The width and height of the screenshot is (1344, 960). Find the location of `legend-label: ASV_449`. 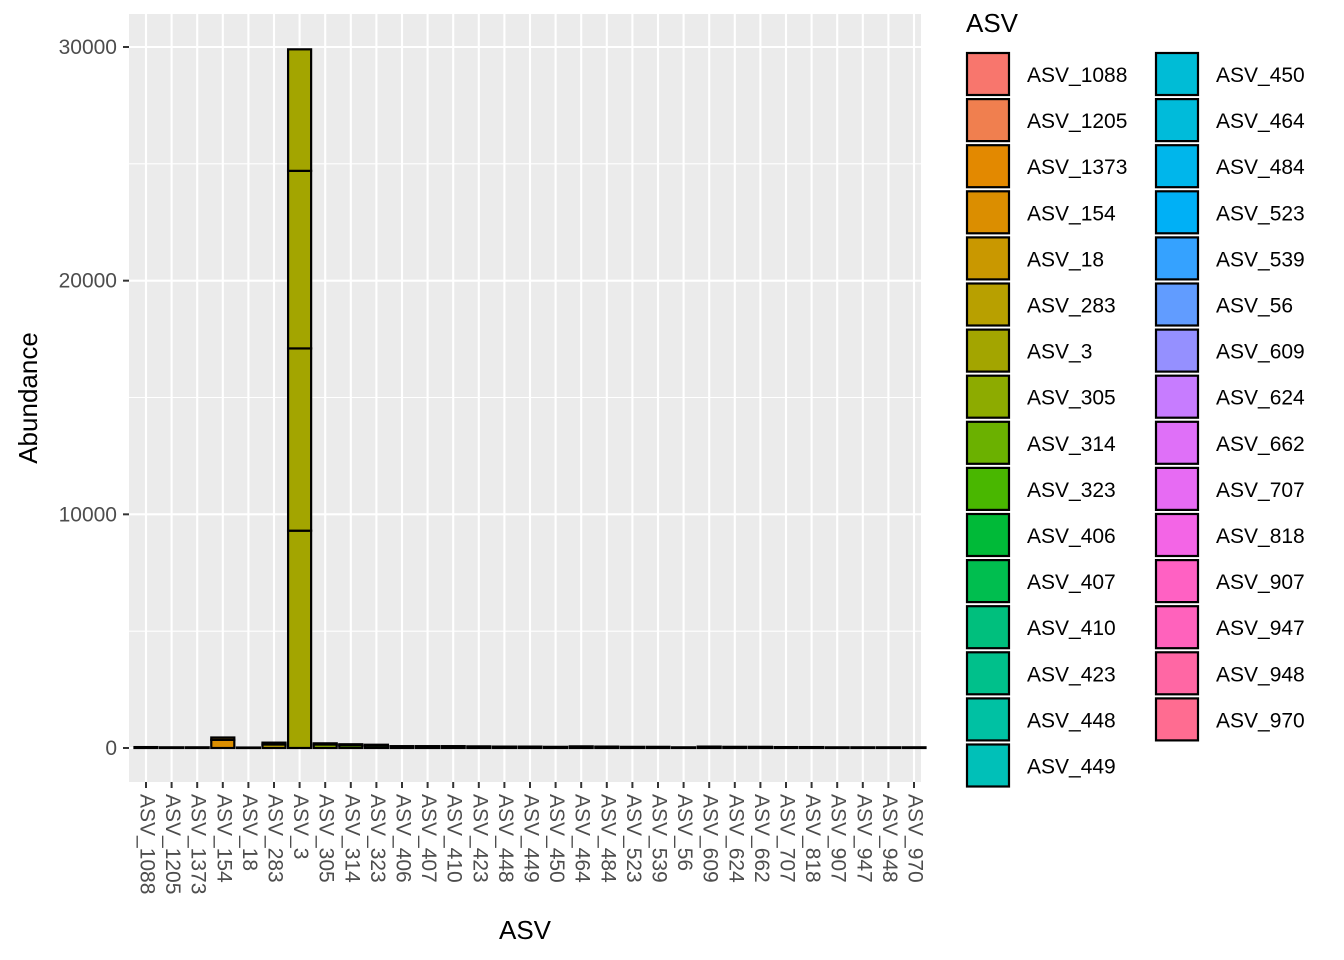

legend-label: ASV_449 is located at coordinates (1071, 767).